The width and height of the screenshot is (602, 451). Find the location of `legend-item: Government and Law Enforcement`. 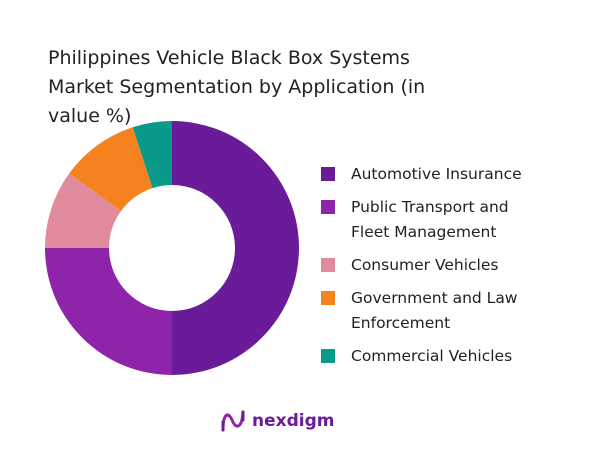

legend-item: Government and Law Enforcement is located at coordinates (441, 311).